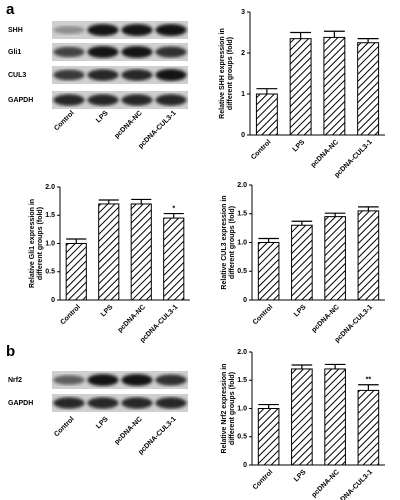 The image size is (400, 500). What do you see at coordinates (243, 12) in the screenshot?
I see `y-tick-label: 3` at bounding box center [243, 12].